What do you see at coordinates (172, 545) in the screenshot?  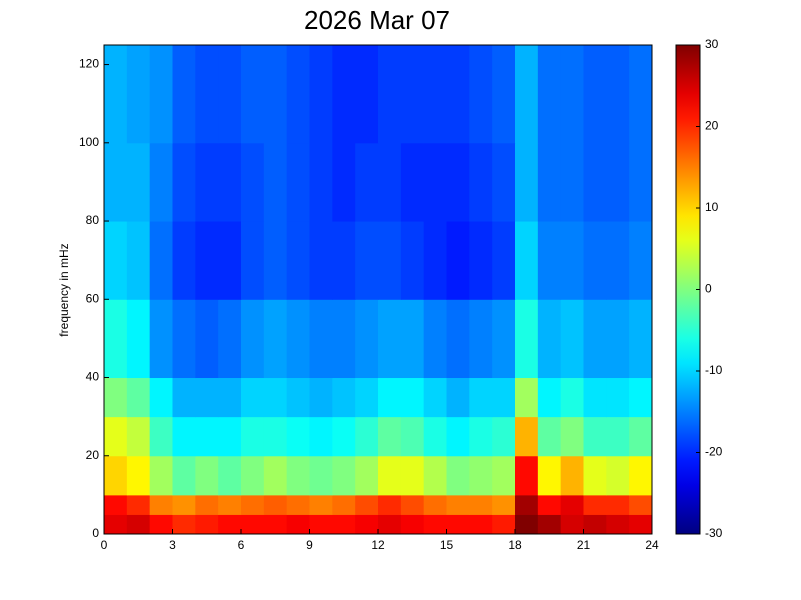 I see `x-tick-label: 3` at bounding box center [172, 545].